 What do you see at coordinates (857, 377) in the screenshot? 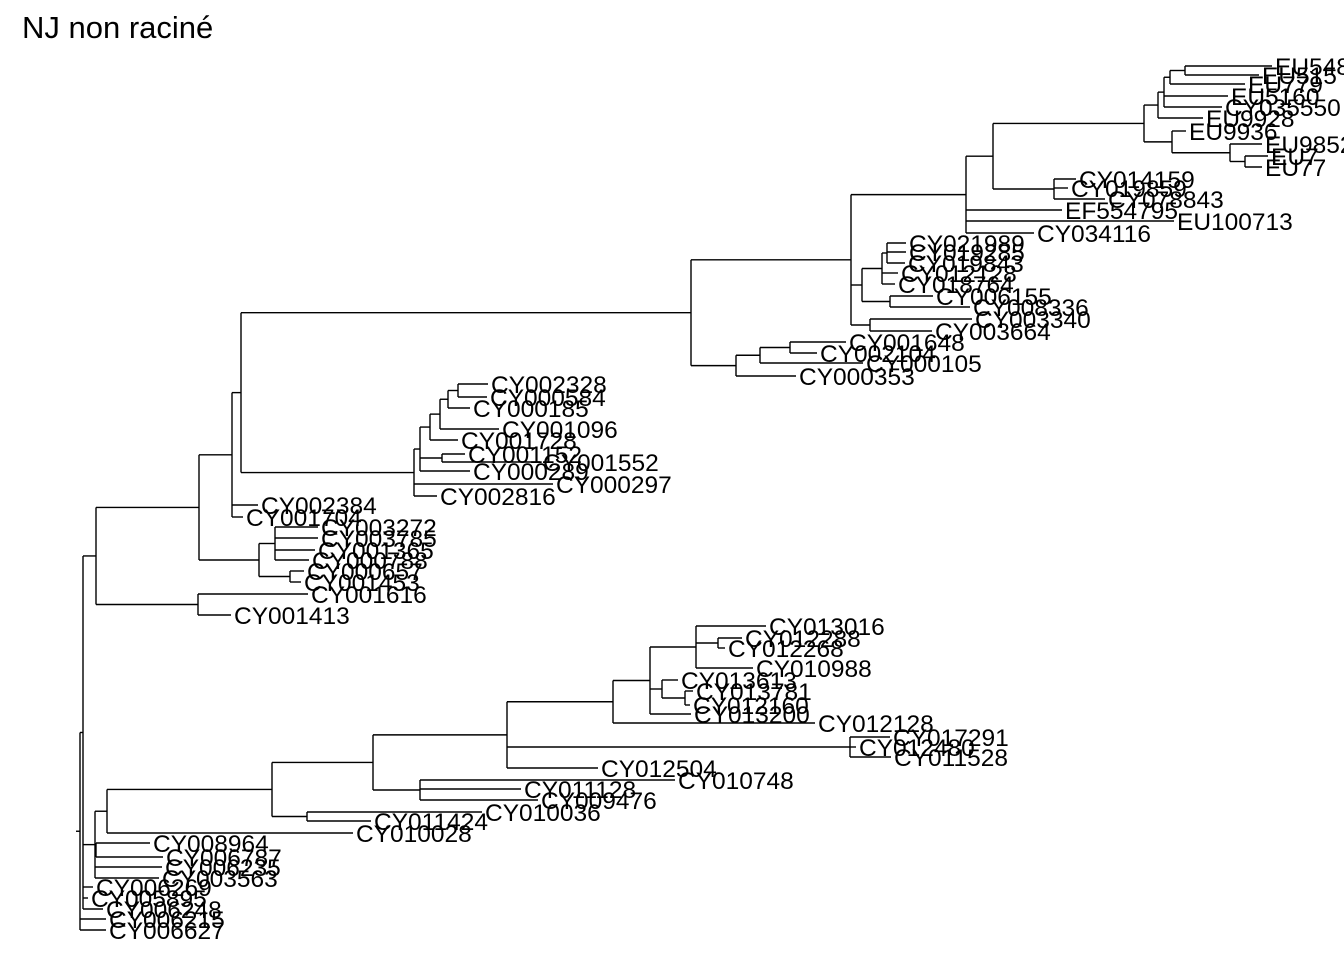
I see `tip-label: CY000353` at bounding box center [857, 377].